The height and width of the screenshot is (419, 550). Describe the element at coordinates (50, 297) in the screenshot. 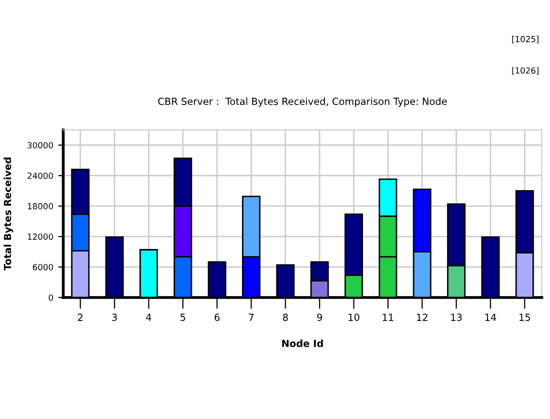

I see `y-tick-label: 0` at that location.